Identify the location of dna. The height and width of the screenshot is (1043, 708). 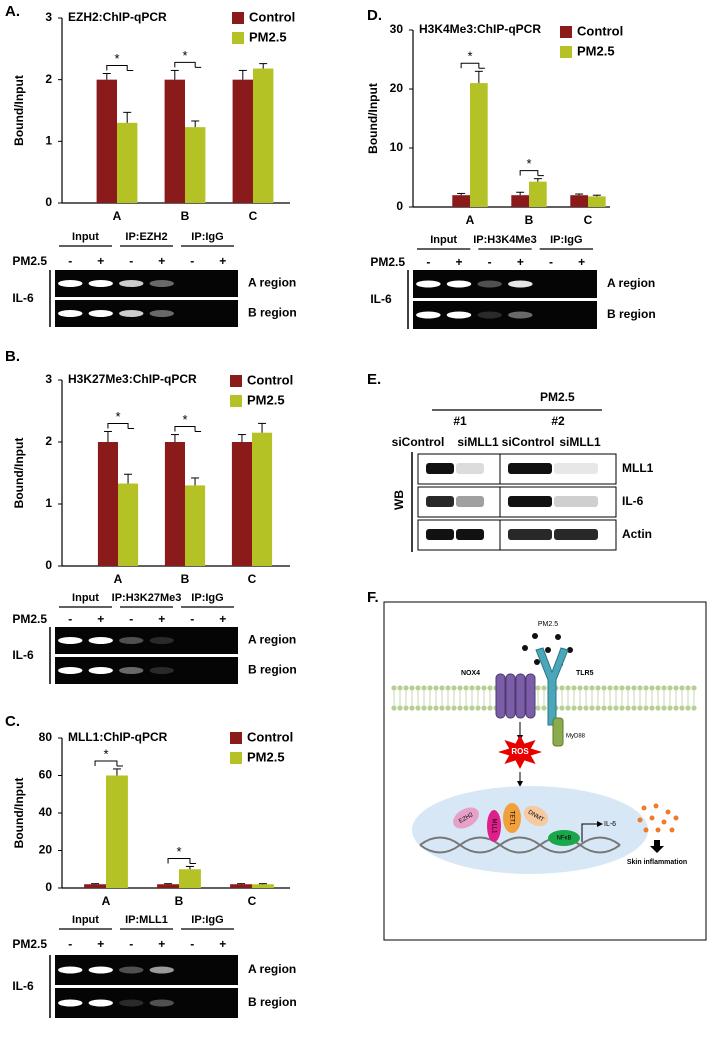
(520, 845).